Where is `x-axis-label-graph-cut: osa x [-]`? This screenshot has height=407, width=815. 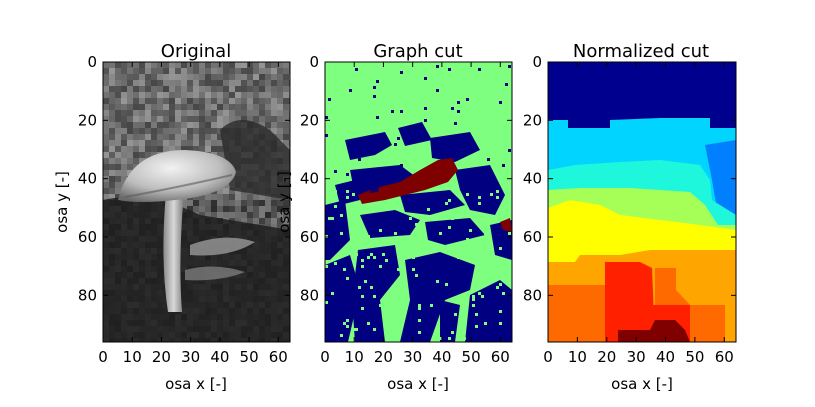
x-axis-label-graph-cut: osa x [-] is located at coordinates (418, 384).